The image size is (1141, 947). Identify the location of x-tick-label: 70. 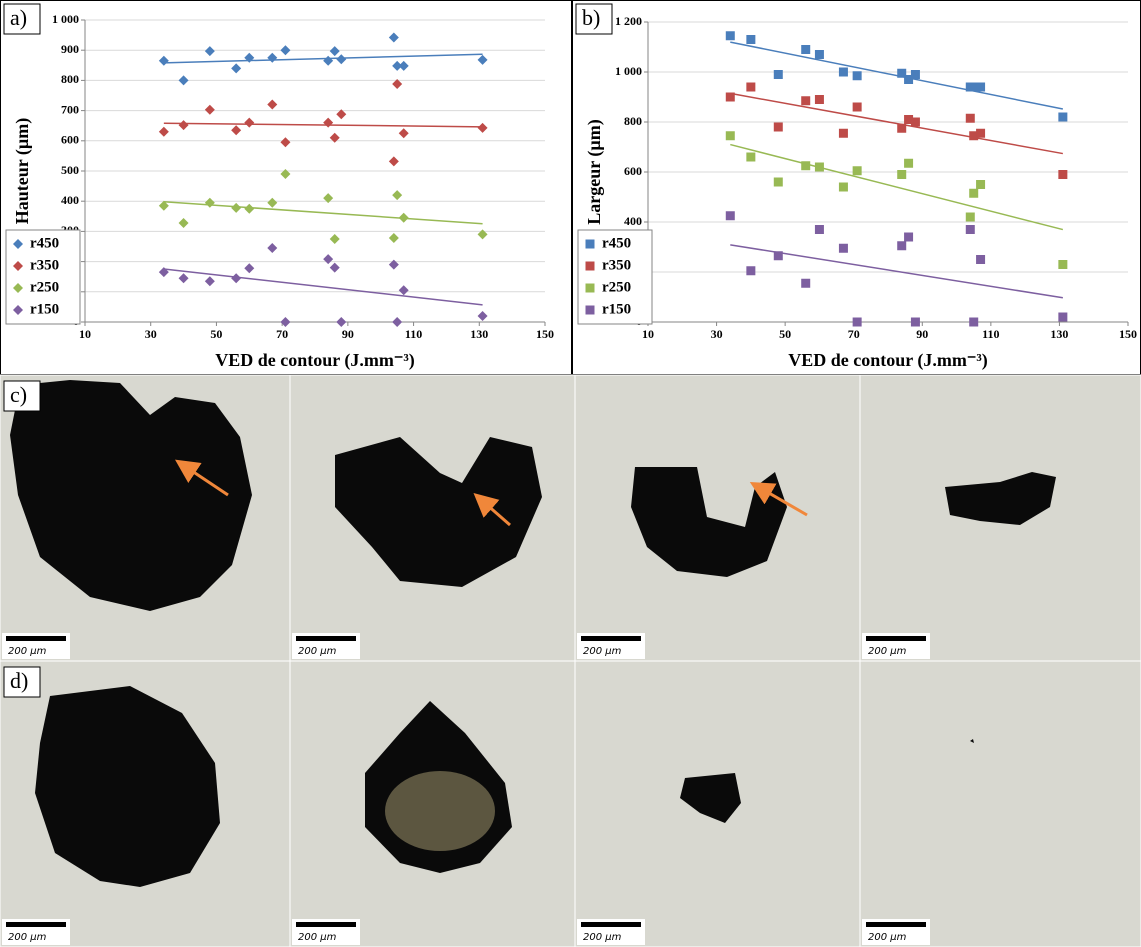
(282, 334).